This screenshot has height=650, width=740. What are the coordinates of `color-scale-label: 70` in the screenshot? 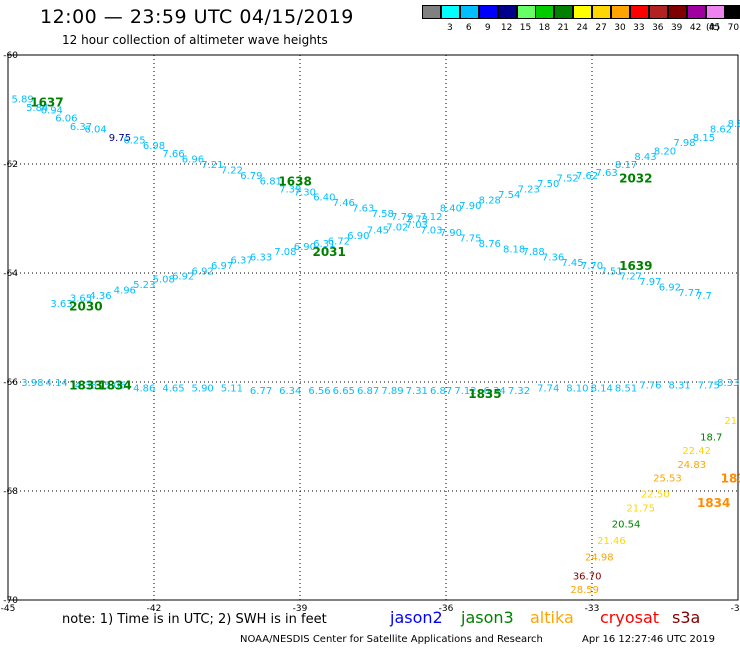 It's located at (733, 28).